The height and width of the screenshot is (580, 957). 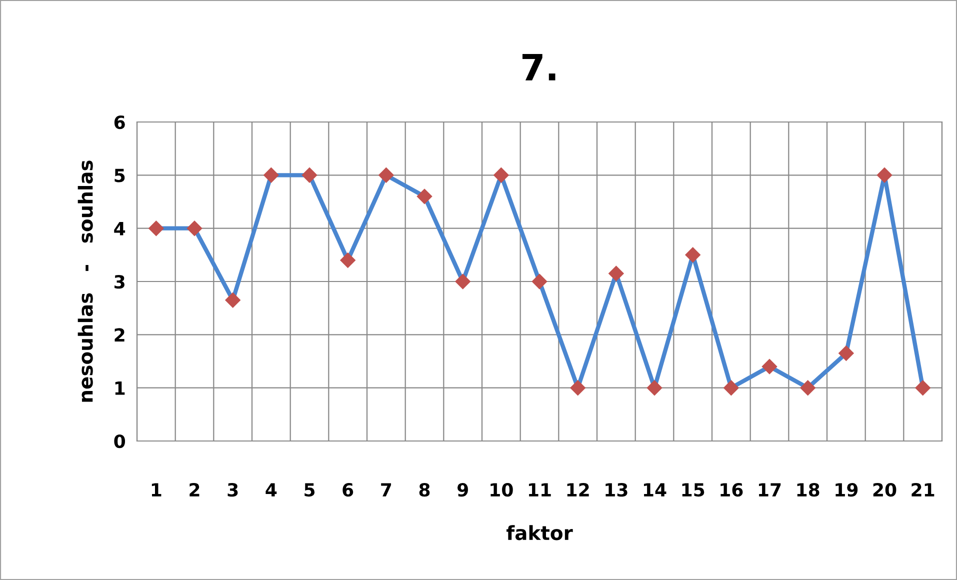 What do you see at coordinates (120, 441) in the screenshot?
I see `y-tick-label: 0` at bounding box center [120, 441].